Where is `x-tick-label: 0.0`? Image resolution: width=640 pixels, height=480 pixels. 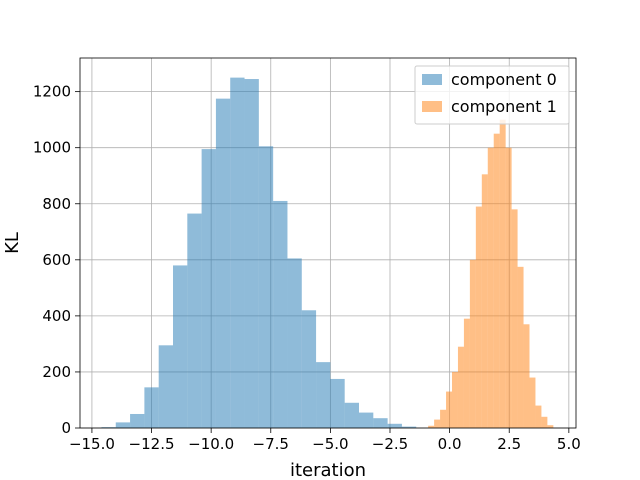 x-tick-label: 0.0 is located at coordinates (450, 444).